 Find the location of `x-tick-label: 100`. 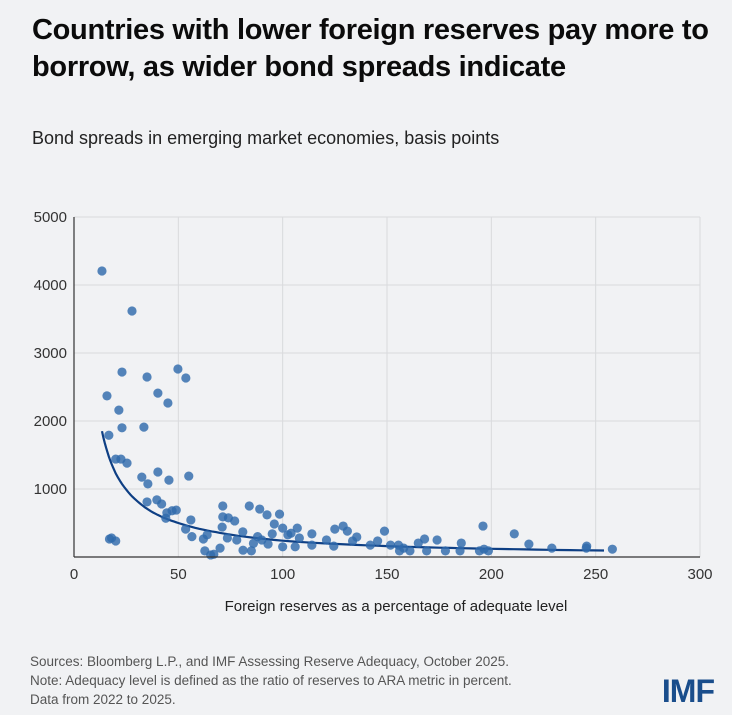

x-tick-label: 100 is located at coordinates (282, 573).